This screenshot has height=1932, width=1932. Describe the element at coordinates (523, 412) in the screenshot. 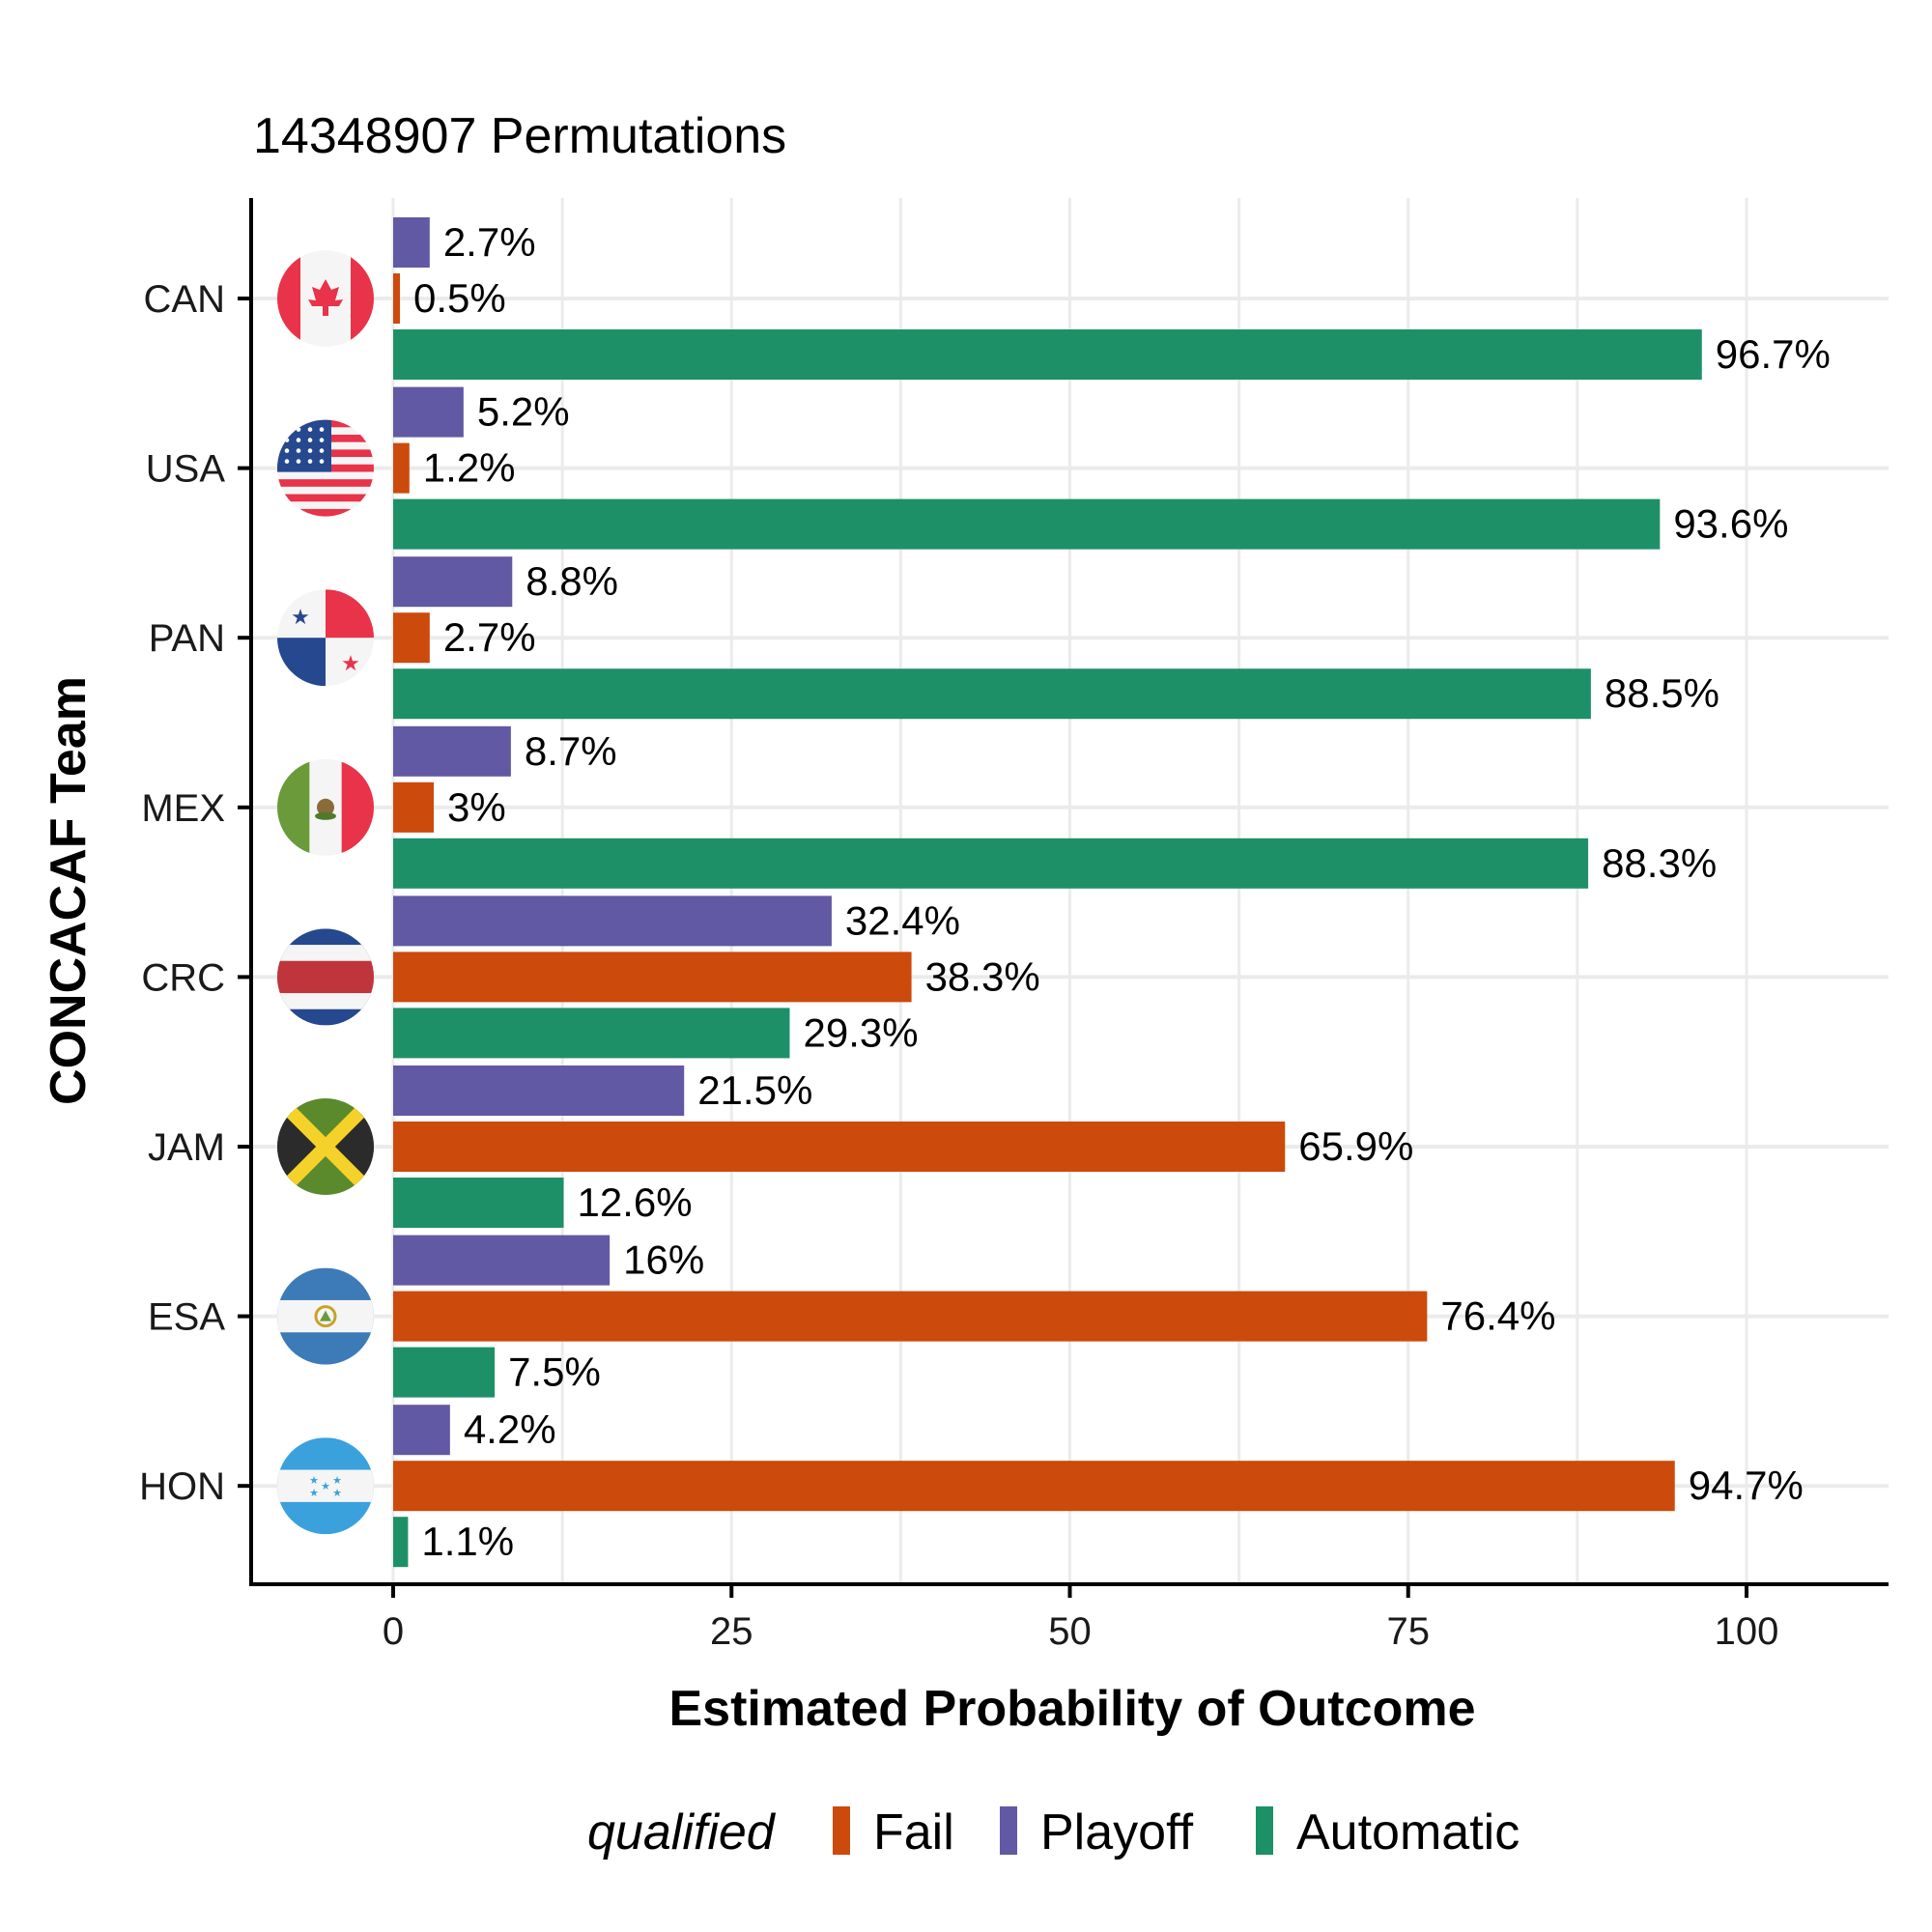

I see `bar-label-playoff-usa: 5.2%` at that location.